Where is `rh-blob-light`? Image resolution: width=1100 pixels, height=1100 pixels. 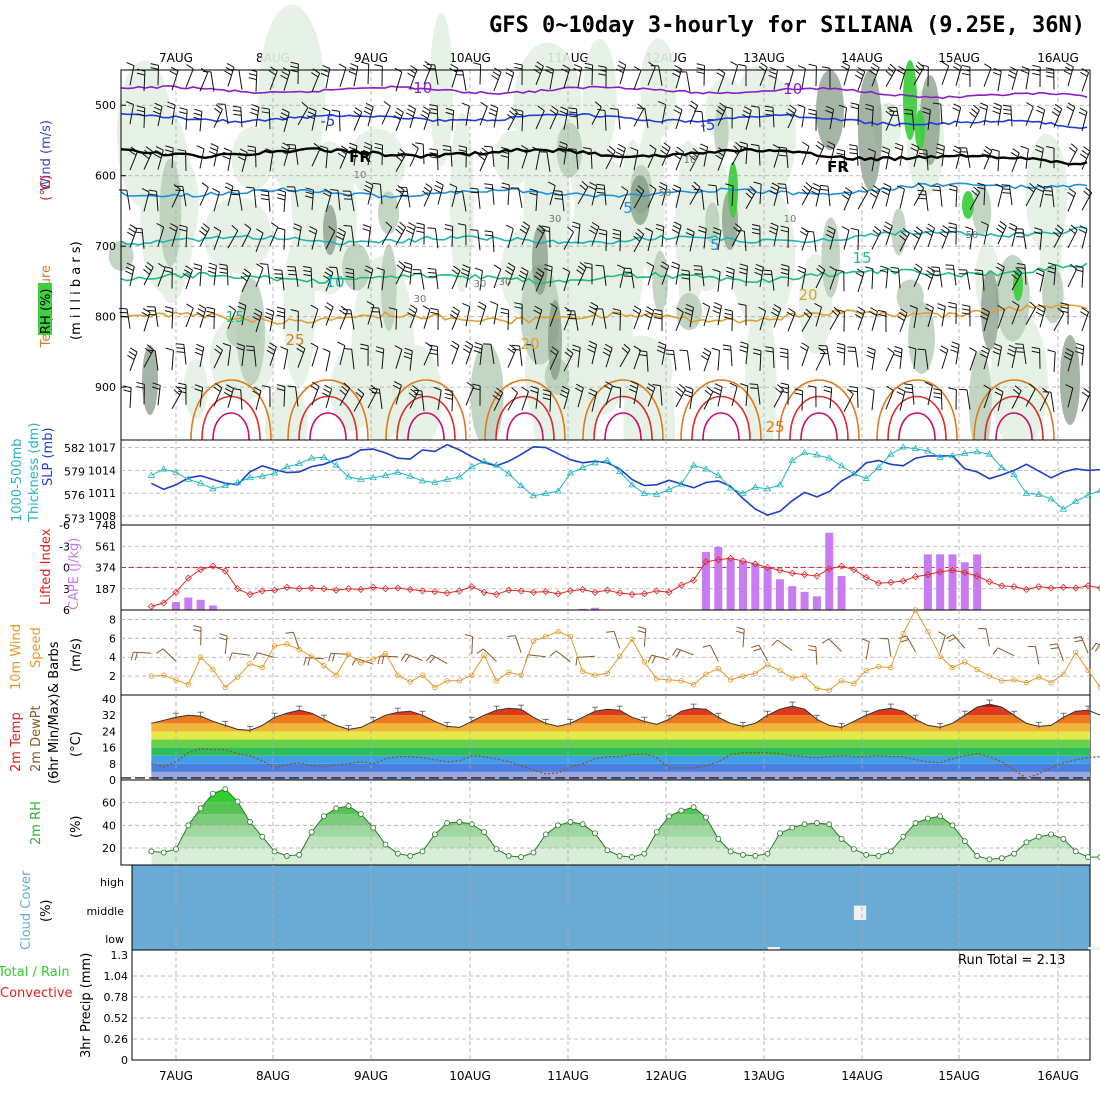 rh-blob-light is located at coordinates (753, 217).